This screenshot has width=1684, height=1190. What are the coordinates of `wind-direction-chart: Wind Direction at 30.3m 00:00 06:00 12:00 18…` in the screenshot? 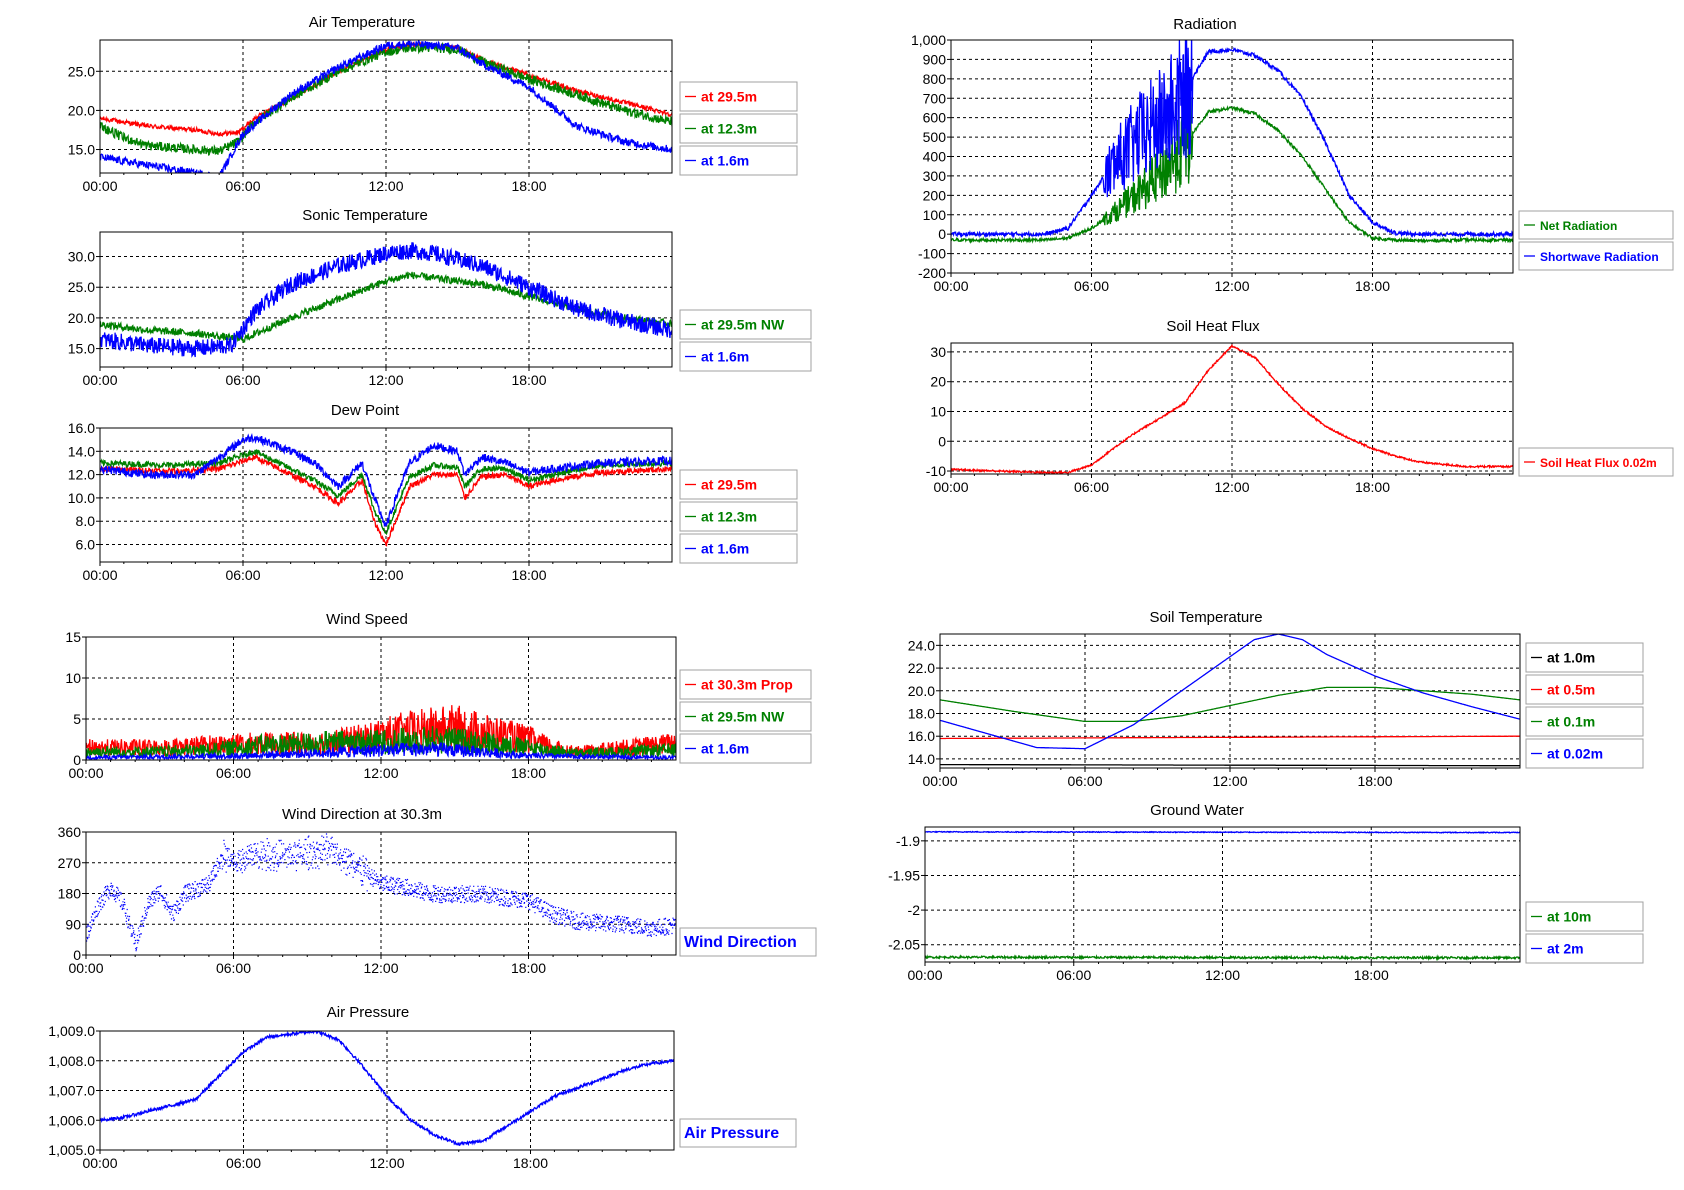 It's located at (437, 891).